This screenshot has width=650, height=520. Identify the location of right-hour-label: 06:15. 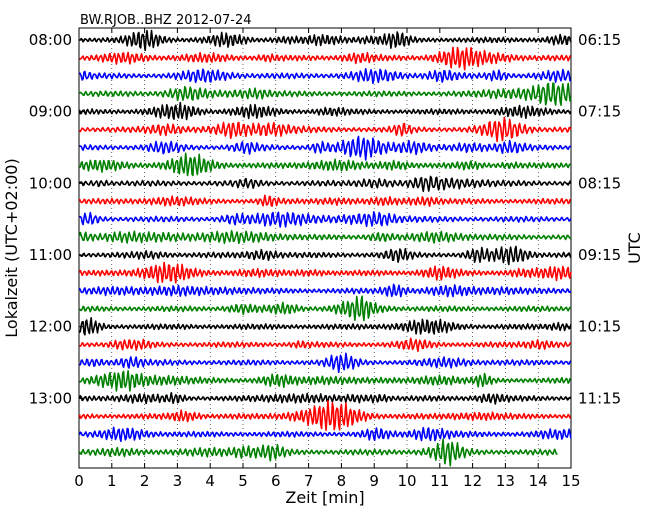
(599, 40).